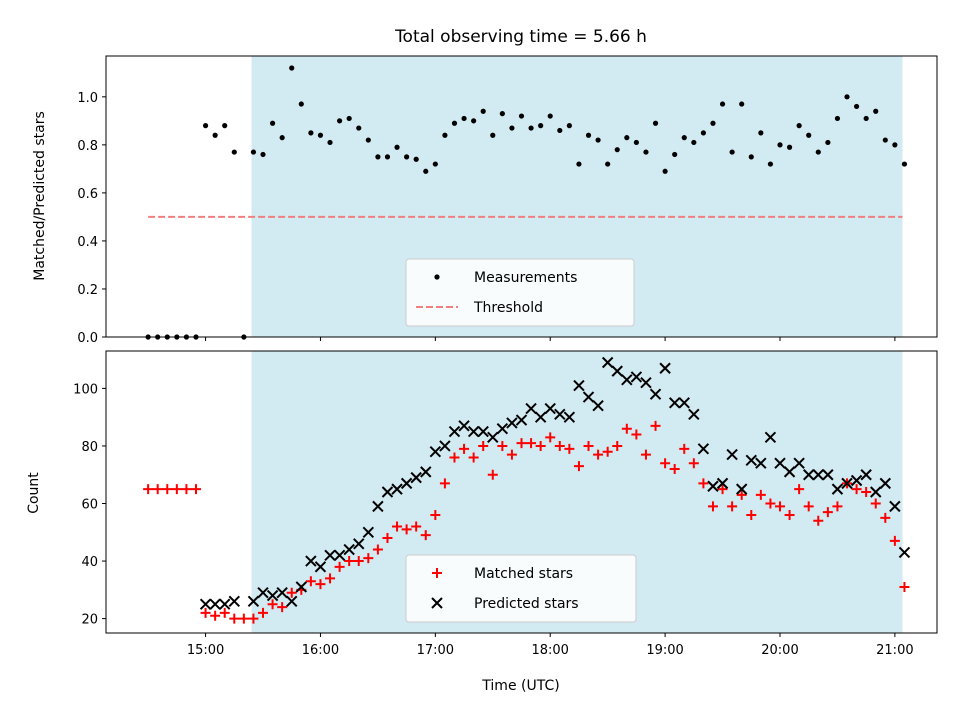 This screenshot has width=960, height=720. I want to click on x-tick-label: 16:00, so click(320, 650).